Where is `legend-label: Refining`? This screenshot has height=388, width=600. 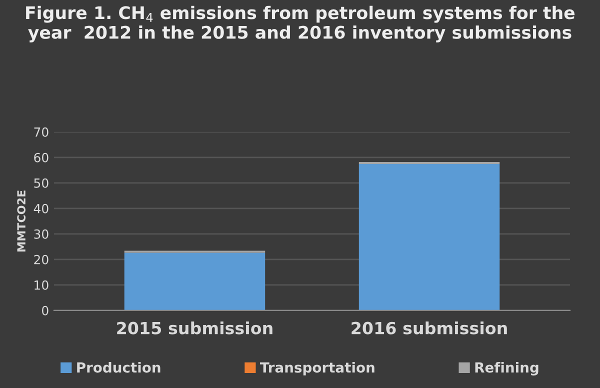
legend-label: Refining is located at coordinates (506, 369).